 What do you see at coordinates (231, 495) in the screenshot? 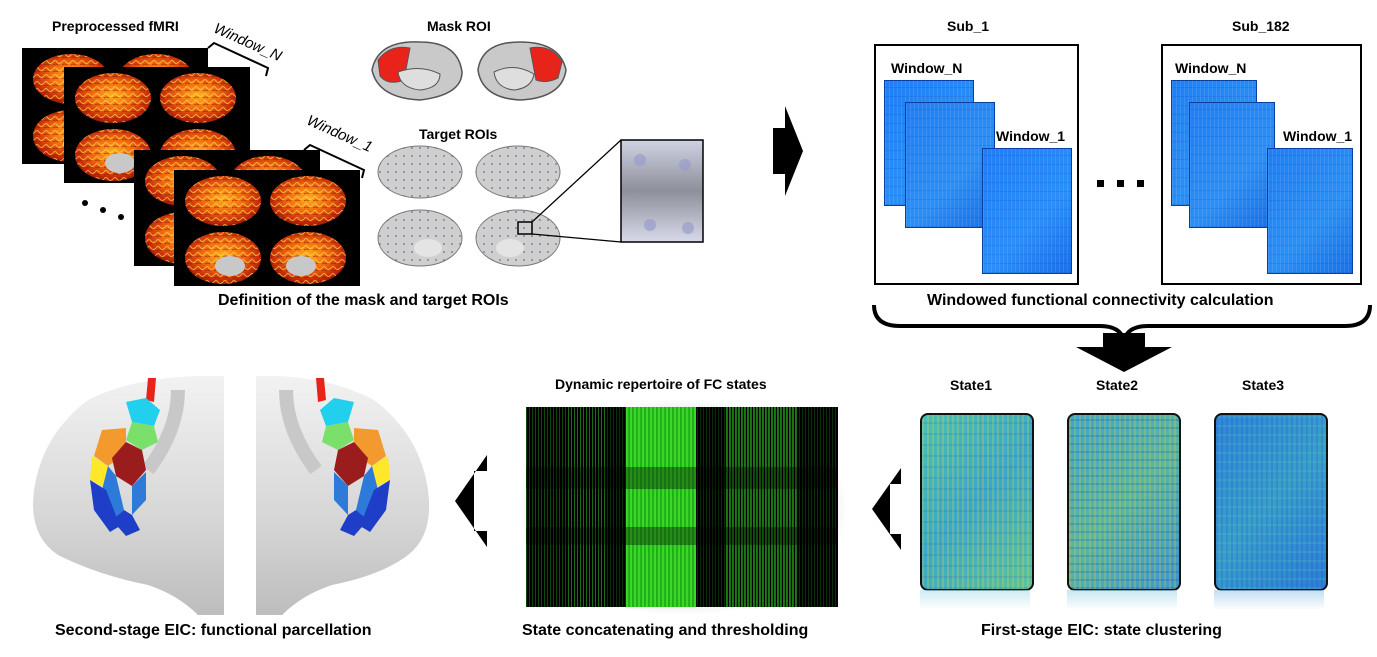
I see `parcellation-brain-graphic` at bounding box center [231, 495].